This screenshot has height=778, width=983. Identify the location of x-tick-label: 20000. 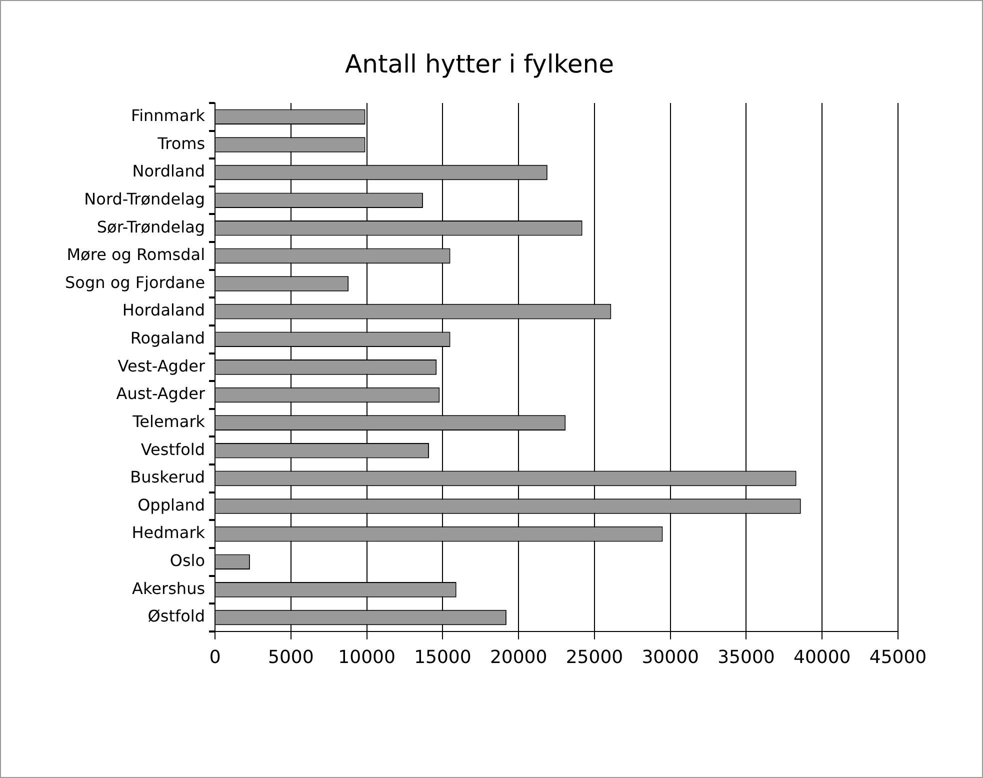
(519, 657).